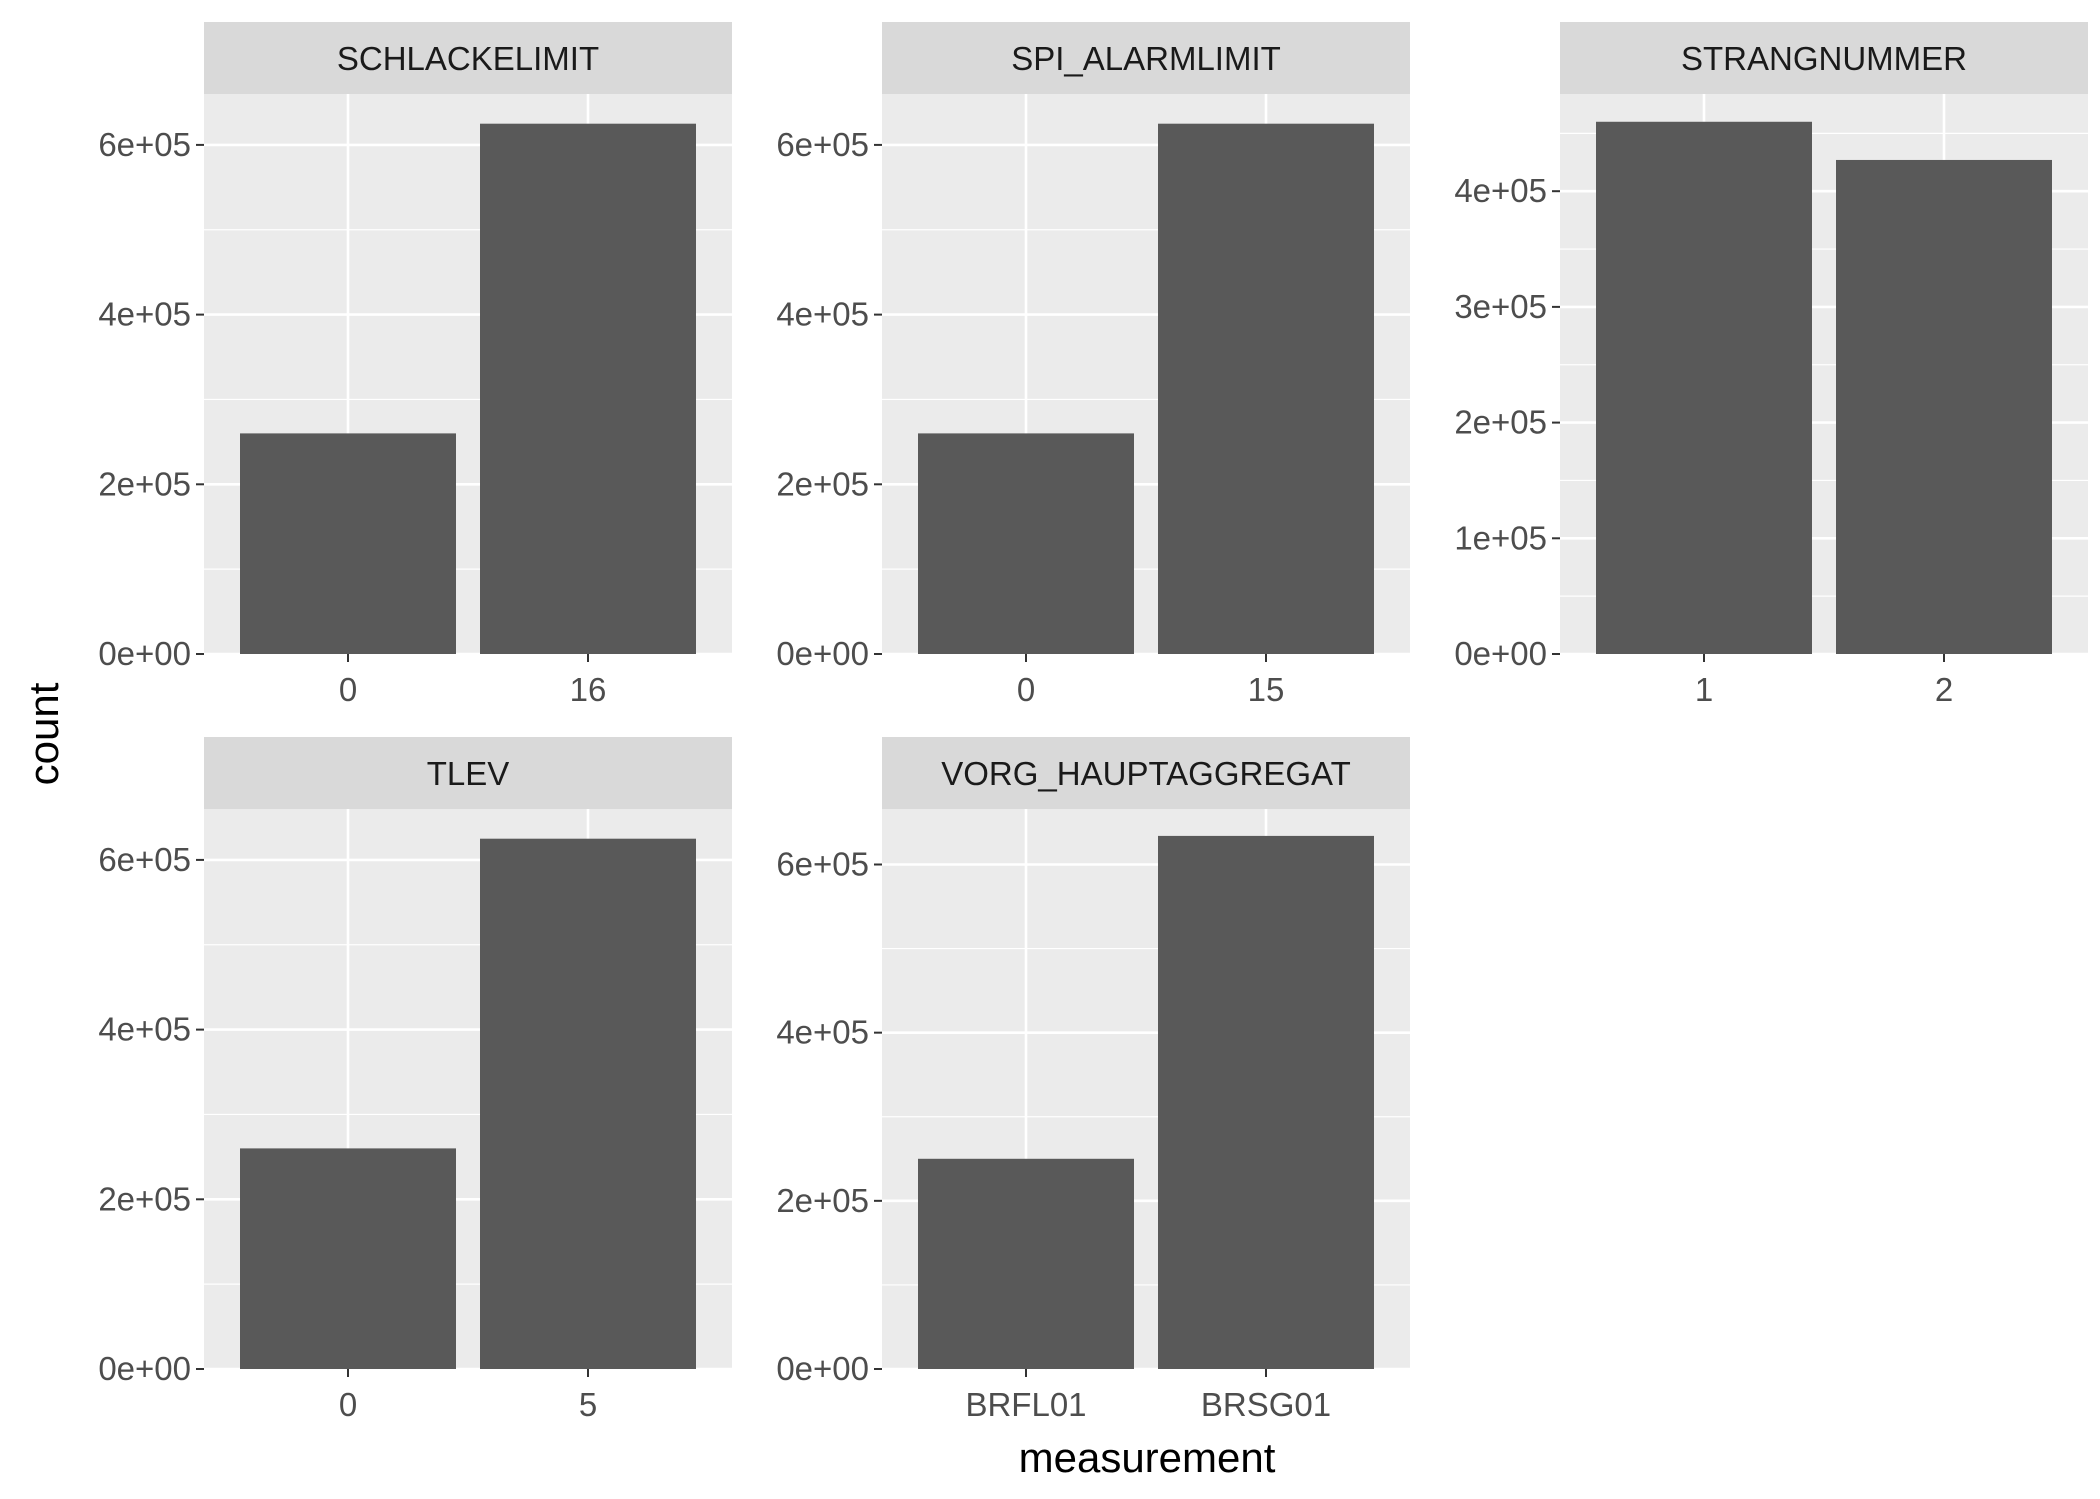 Image resolution: width=2100 pixels, height=1499 pixels. Describe the element at coordinates (588, 689) in the screenshot. I see `x-tick-label: 16` at that location.